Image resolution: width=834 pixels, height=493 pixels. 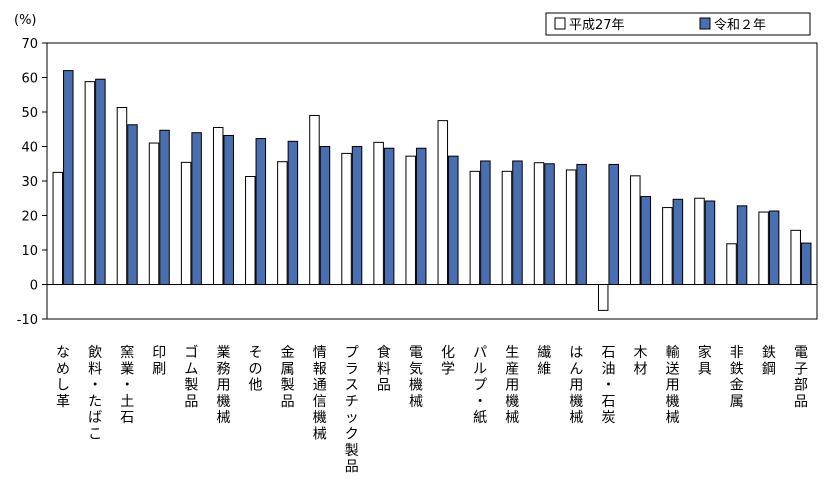 I want to click on category-label: 食料品, so click(x=384, y=369).